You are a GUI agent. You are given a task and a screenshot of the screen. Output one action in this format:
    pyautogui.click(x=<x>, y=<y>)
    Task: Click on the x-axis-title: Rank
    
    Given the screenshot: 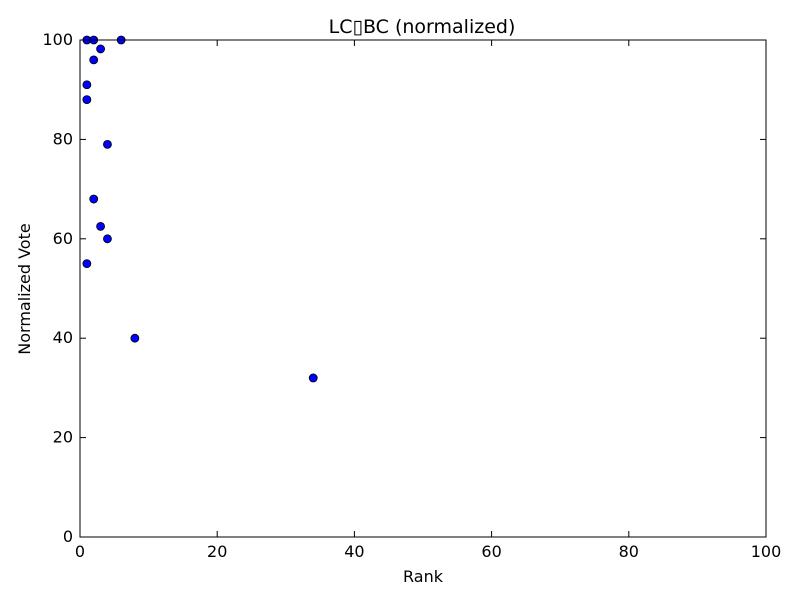 What is the action you would take?
    pyautogui.click(x=423, y=576)
    